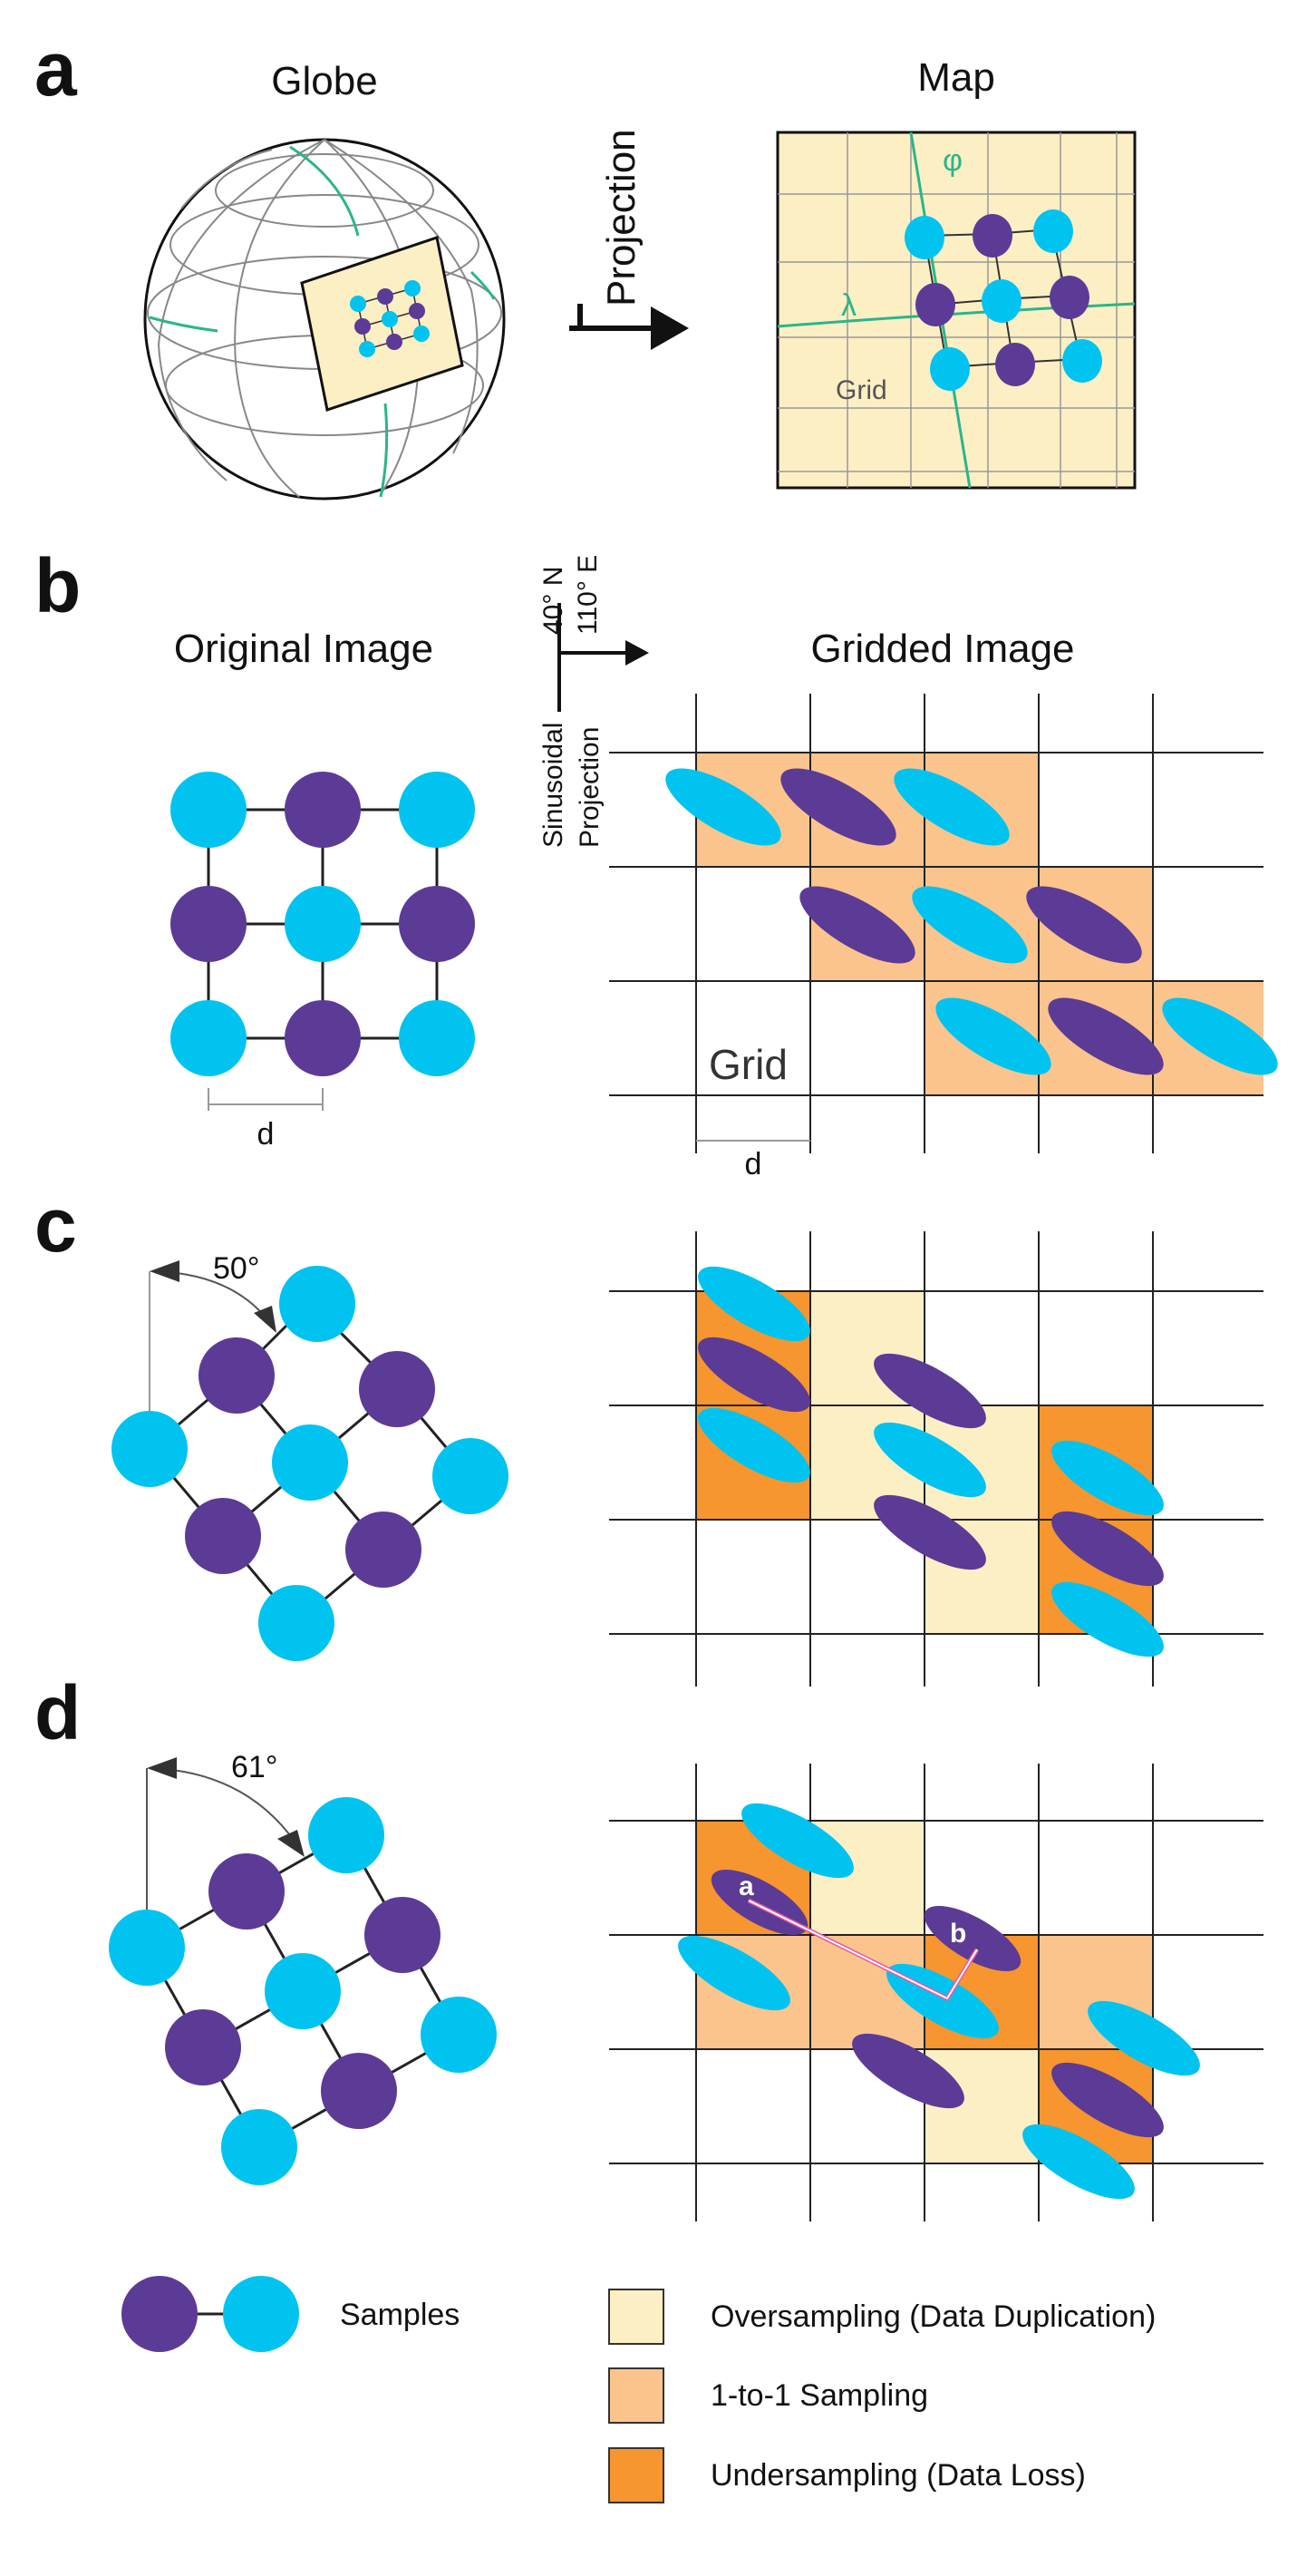  What do you see at coordinates (309, 1460) in the screenshot?
I see `rotated-image-c` at bounding box center [309, 1460].